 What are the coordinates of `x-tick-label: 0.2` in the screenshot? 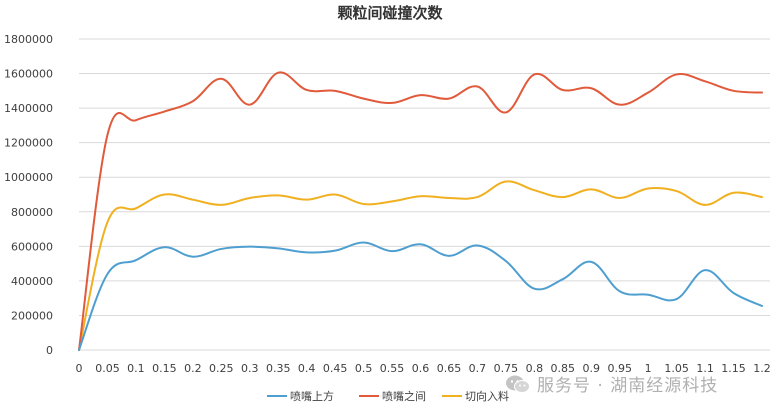 It's located at (193, 368).